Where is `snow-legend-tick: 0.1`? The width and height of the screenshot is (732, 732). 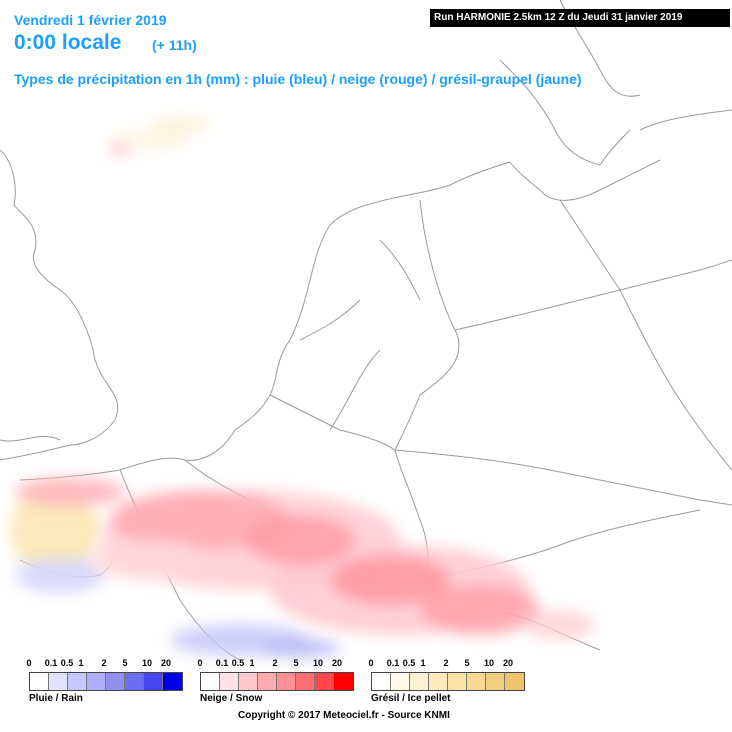 snow-legend-tick: 0.1 is located at coordinates (222, 663).